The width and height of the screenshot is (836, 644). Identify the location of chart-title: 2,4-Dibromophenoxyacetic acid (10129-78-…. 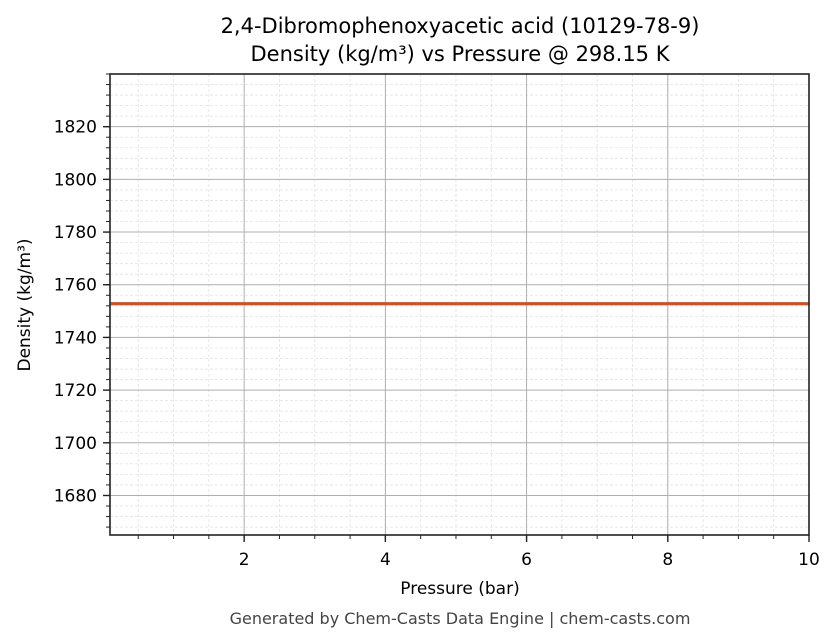
(460, 26).